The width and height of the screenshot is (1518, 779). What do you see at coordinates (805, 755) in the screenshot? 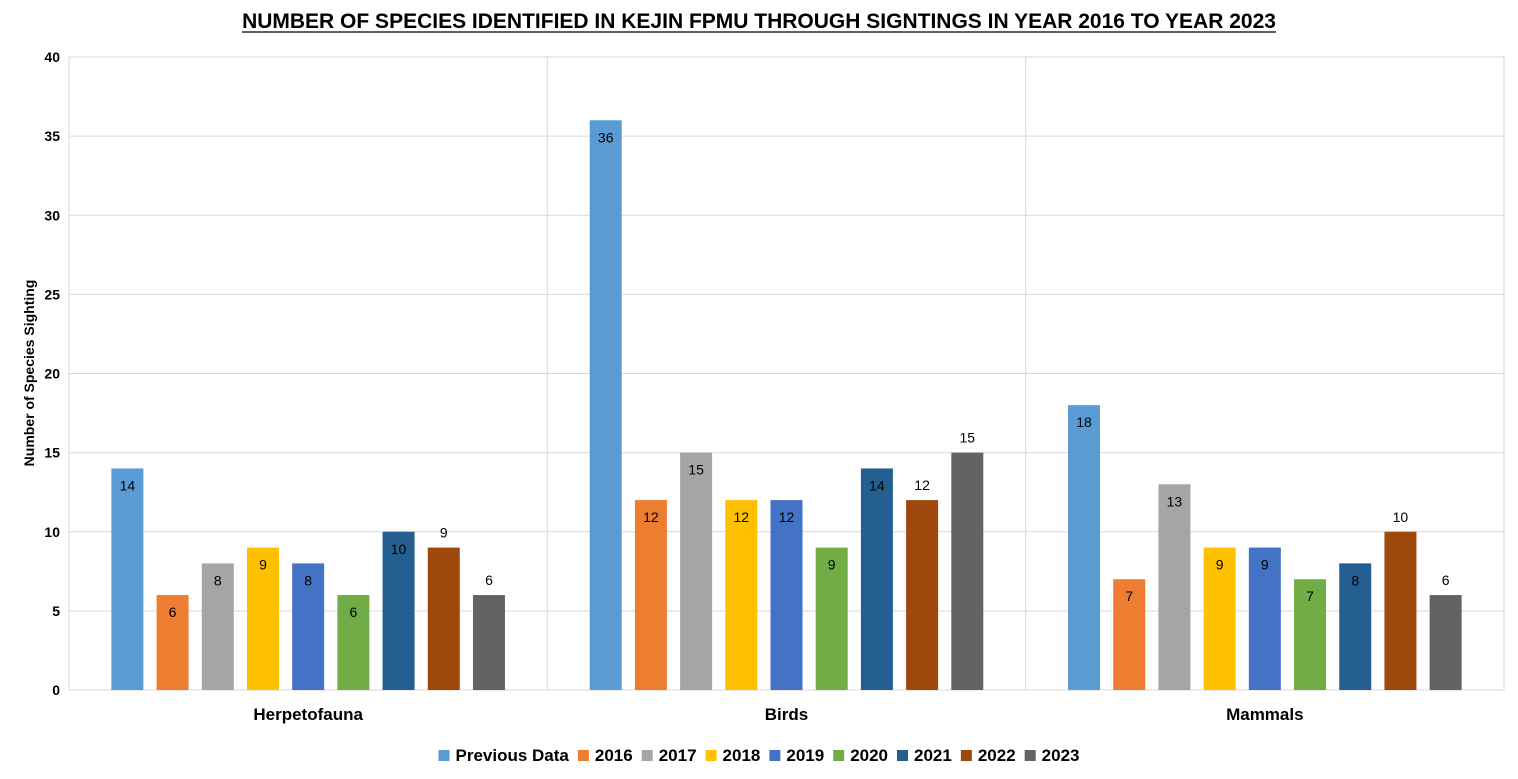
I see `legend-label: 2019` at bounding box center [805, 755].